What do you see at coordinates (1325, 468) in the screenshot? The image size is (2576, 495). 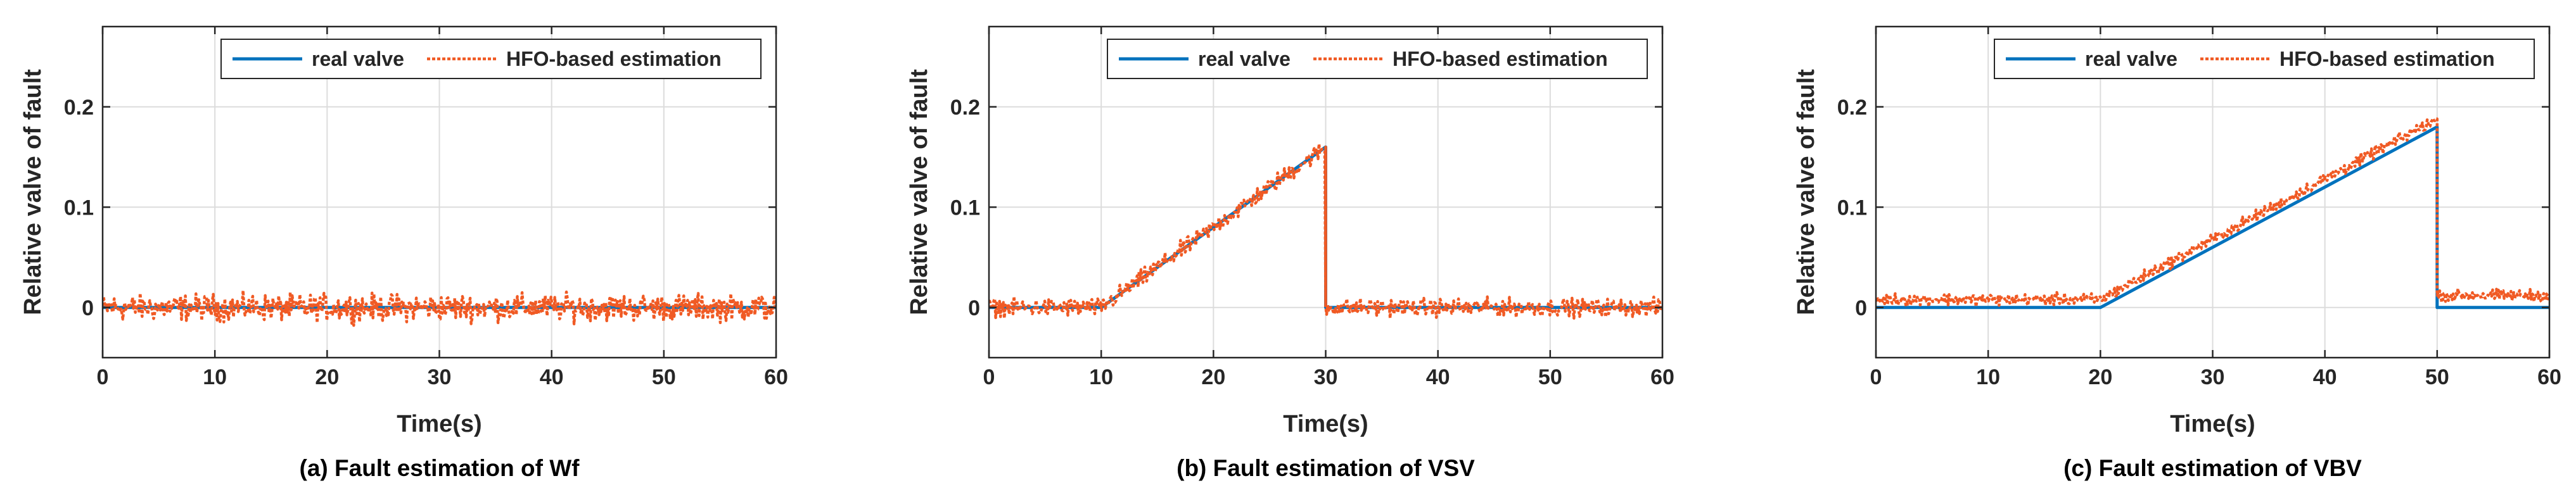 I see `panel-caption: (b) Fault estimation of VSV` at bounding box center [1325, 468].